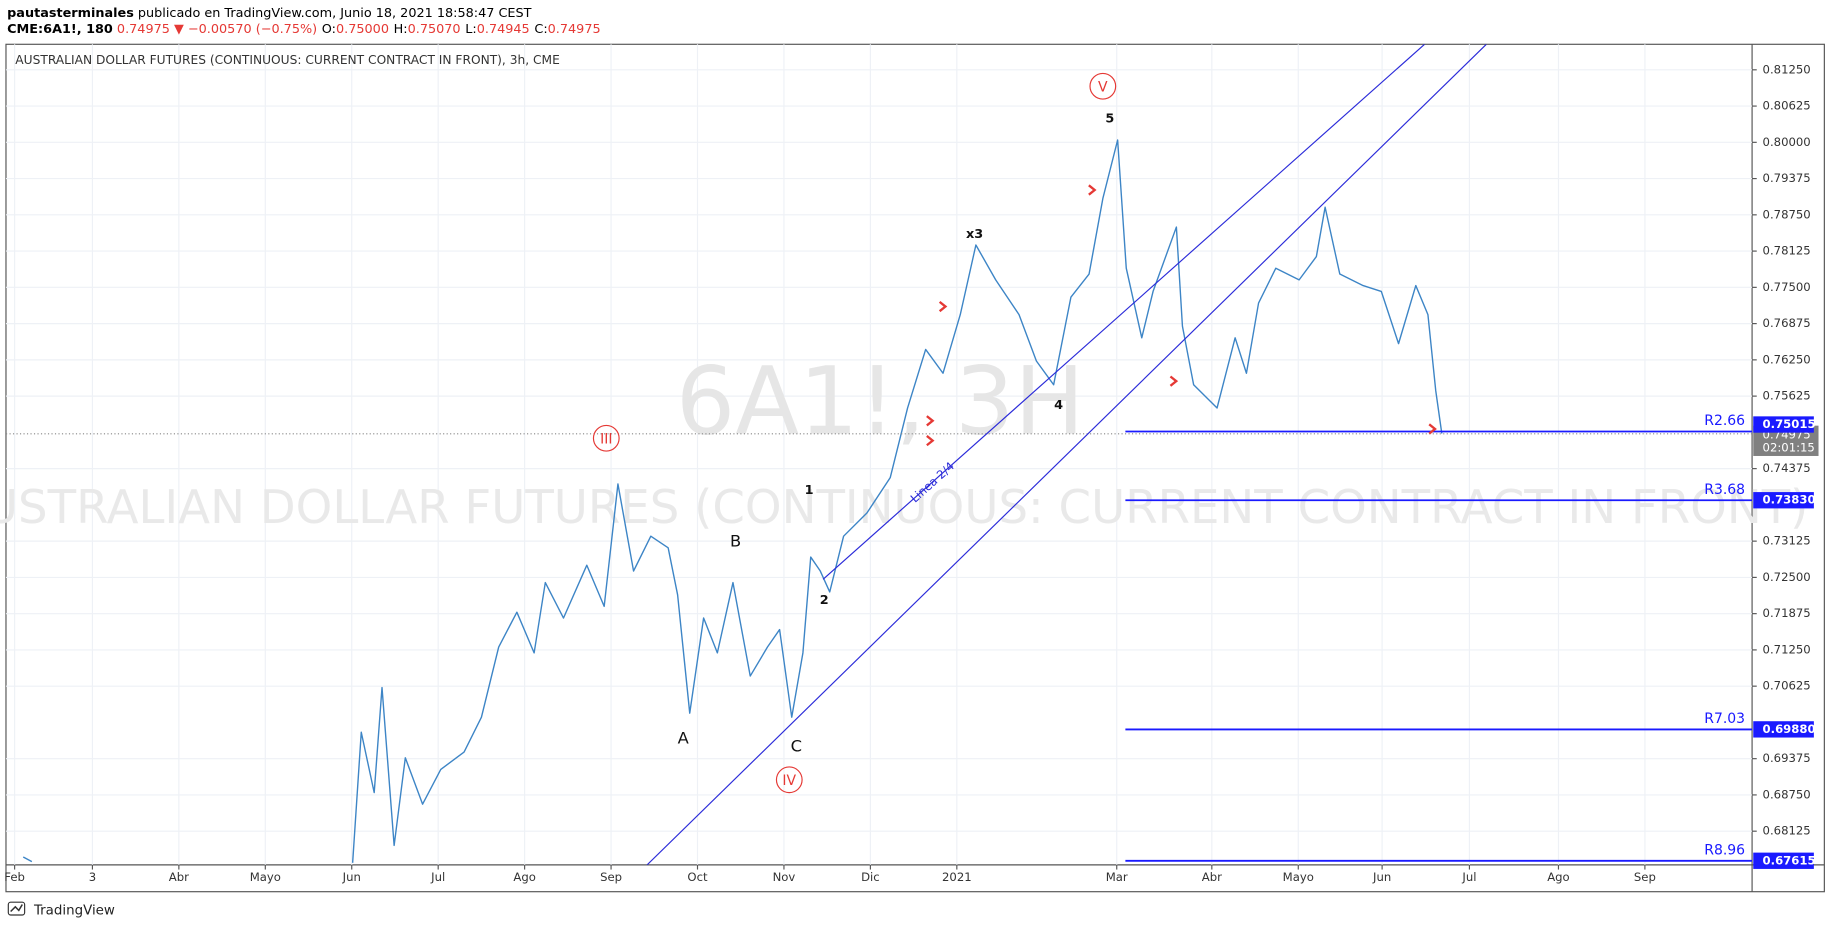  What do you see at coordinates (1787, 541) in the screenshot?
I see `y-tick-label: 0.73125` at bounding box center [1787, 541].